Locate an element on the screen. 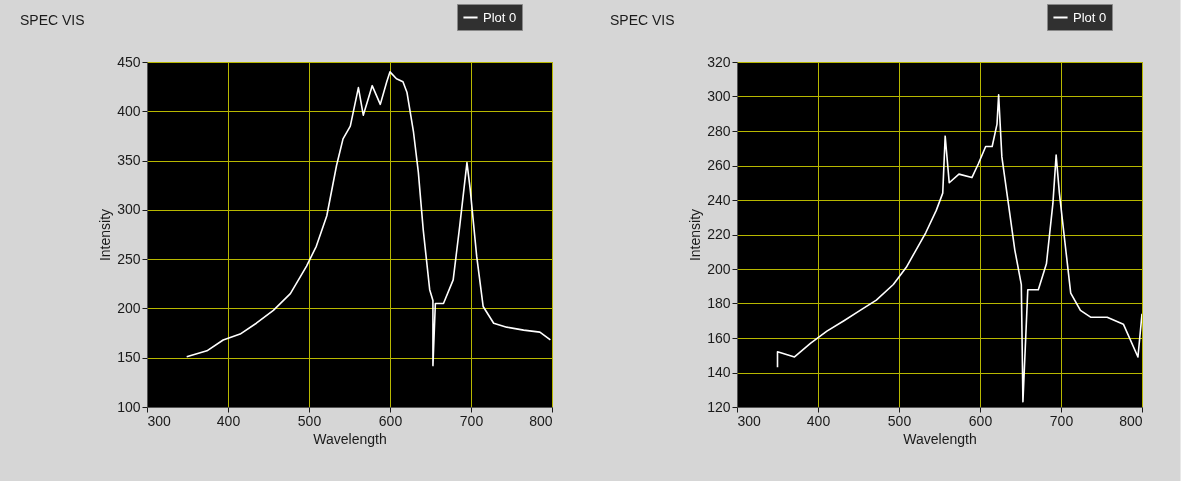 This screenshot has width=1181, height=481. y-tick-label: 400 is located at coordinates (129, 110).